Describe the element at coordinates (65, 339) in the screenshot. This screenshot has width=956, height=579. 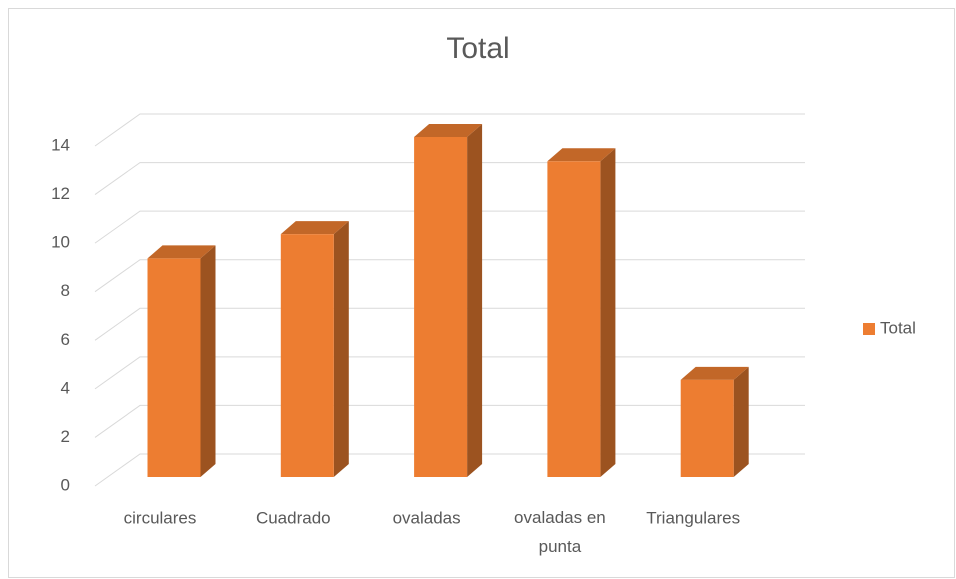
I see `y-tick-label: 6` at that location.